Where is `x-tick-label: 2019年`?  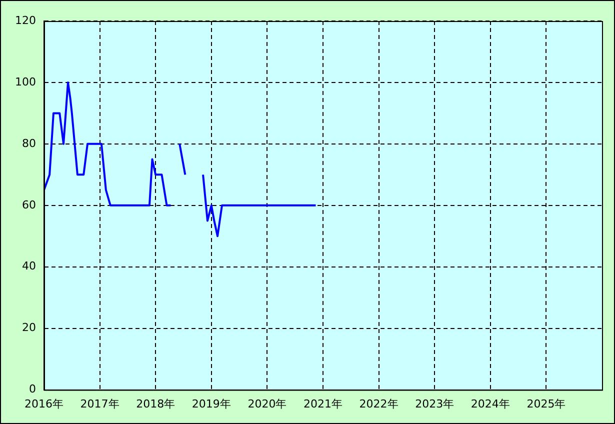
x-tick-label: 2019年 is located at coordinates (211, 403).